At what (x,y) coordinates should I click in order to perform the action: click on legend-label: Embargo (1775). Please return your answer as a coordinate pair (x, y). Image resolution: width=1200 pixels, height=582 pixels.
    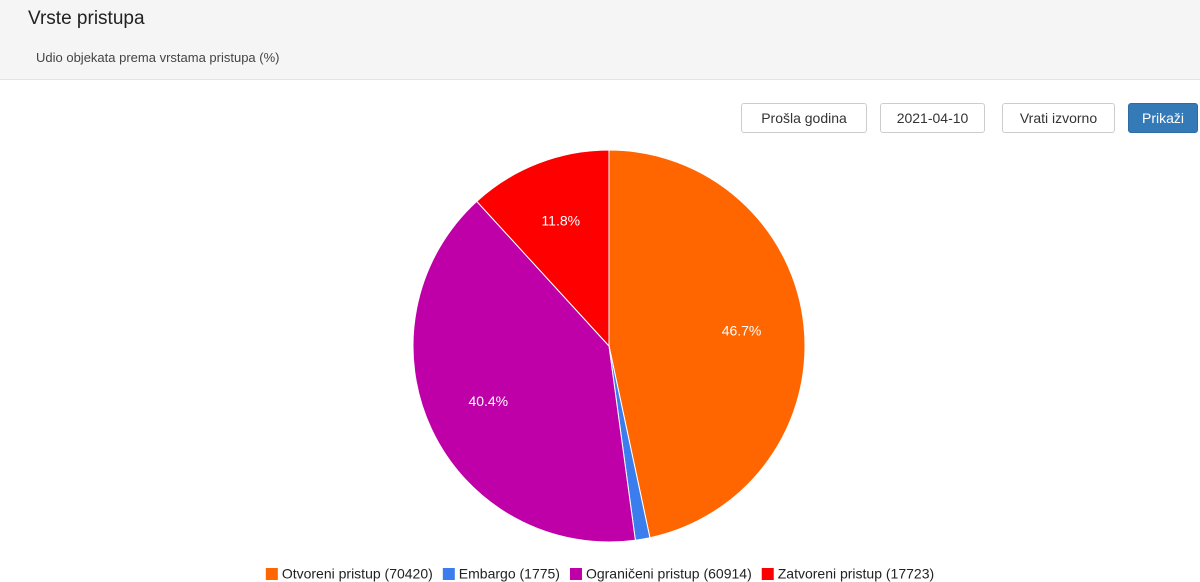
    Looking at the image, I should click on (509, 574).